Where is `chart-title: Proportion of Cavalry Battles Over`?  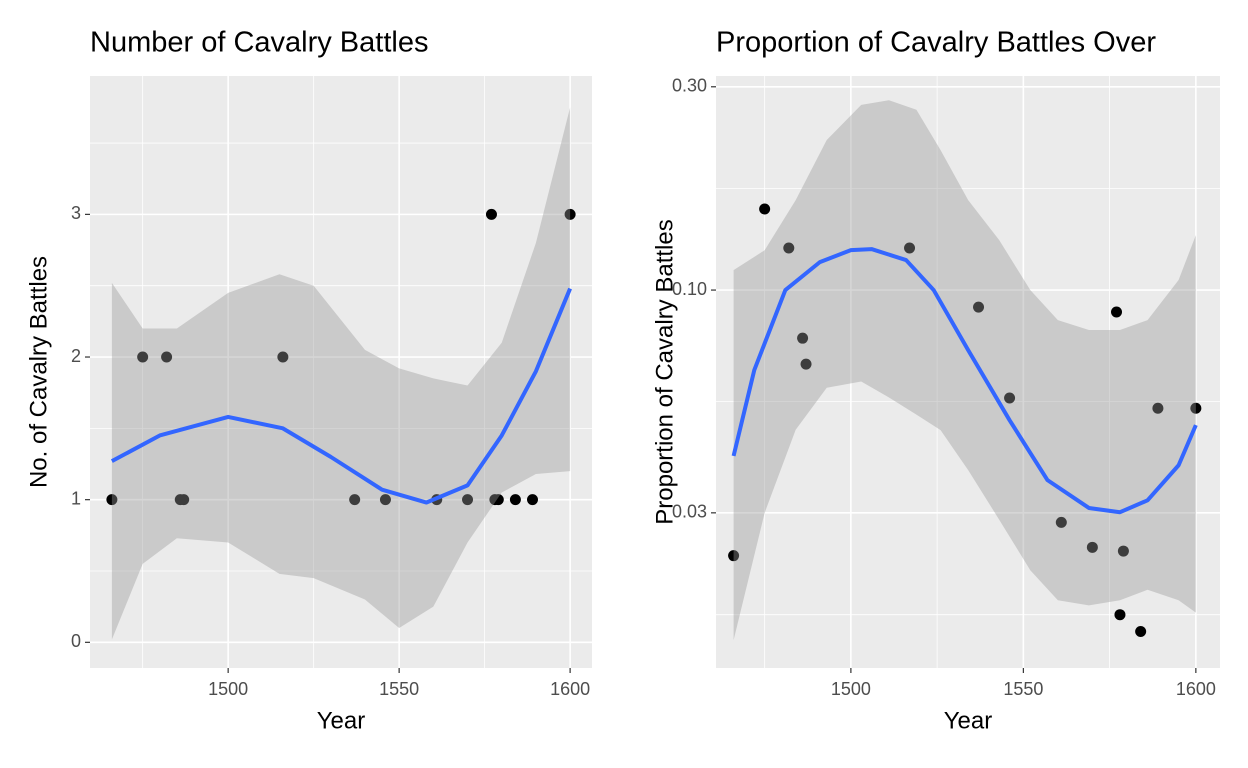 chart-title: Proportion of Cavalry Battles Over is located at coordinates (936, 43).